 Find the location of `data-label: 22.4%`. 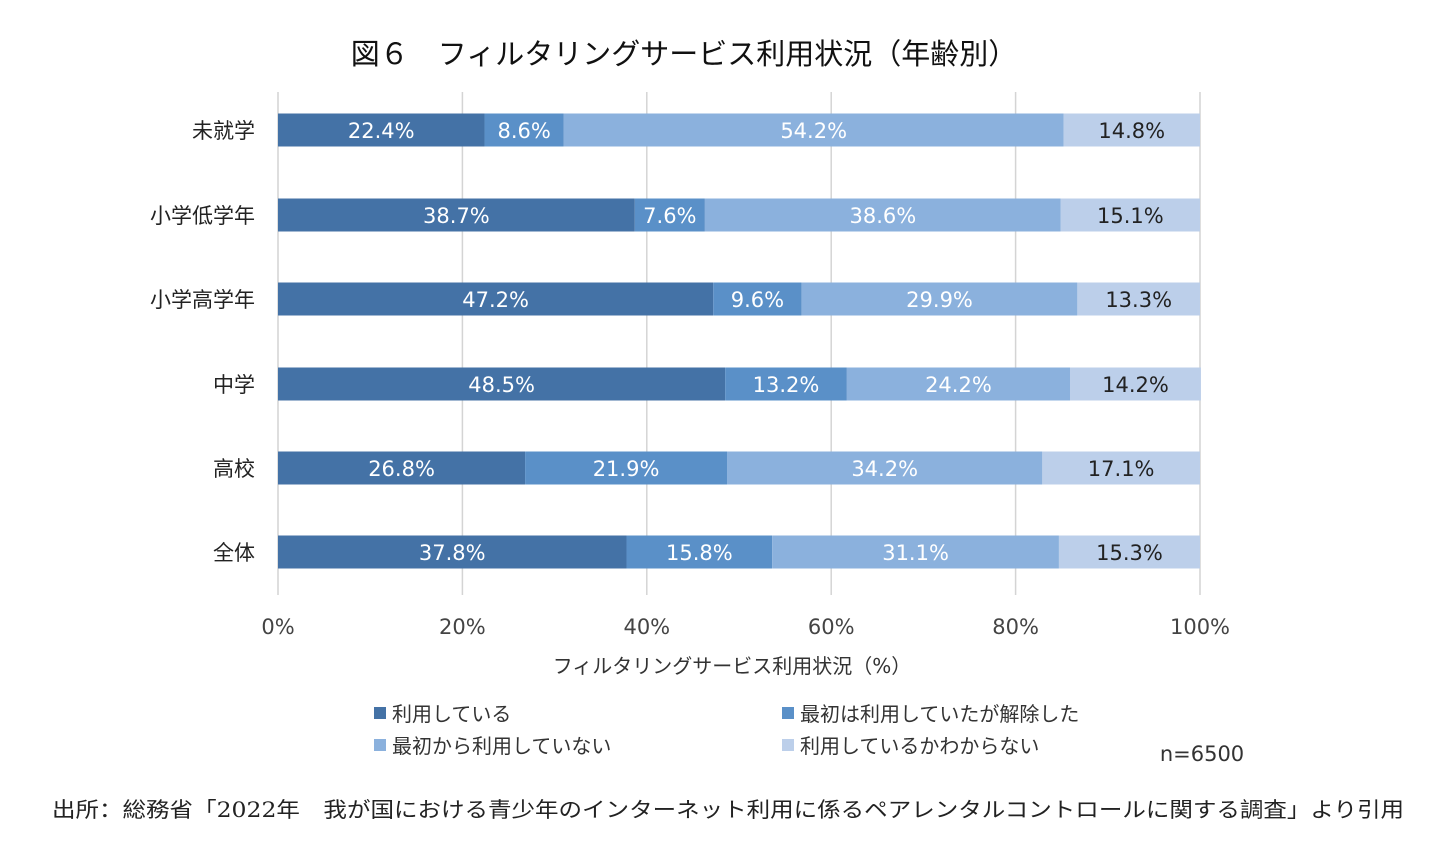

data-label: 22.4% is located at coordinates (381, 131).